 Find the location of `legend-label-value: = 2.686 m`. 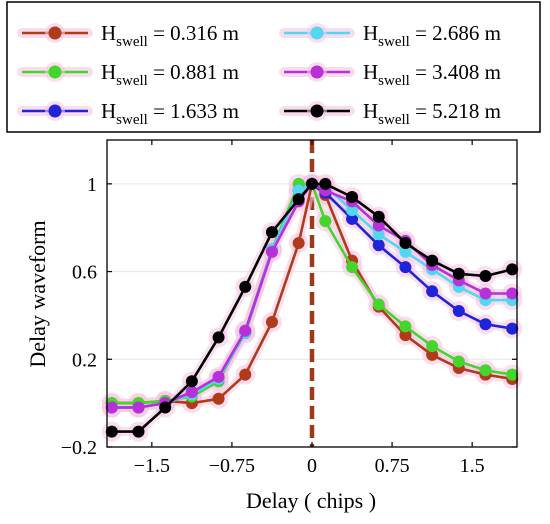

legend-label-value: = 2.686 m is located at coordinates (455, 33).